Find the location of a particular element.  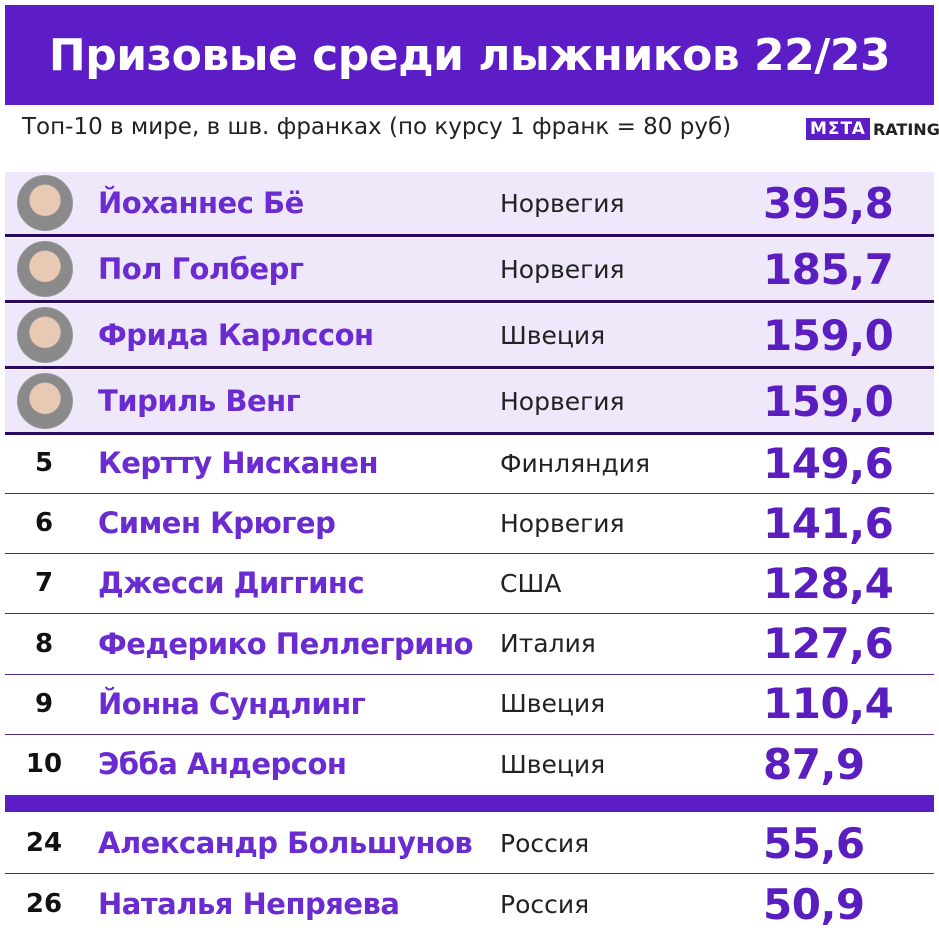

rank: 5 is located at coordinates (44, 463).